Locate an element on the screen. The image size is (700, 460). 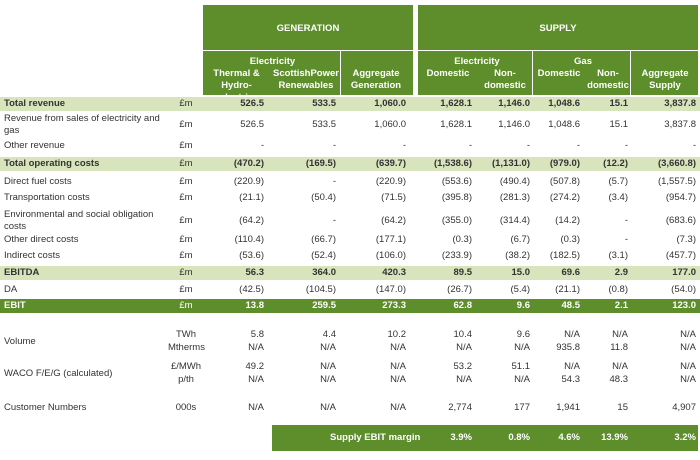
row-label: Customer Numbers is located at coordinates (45, 407).